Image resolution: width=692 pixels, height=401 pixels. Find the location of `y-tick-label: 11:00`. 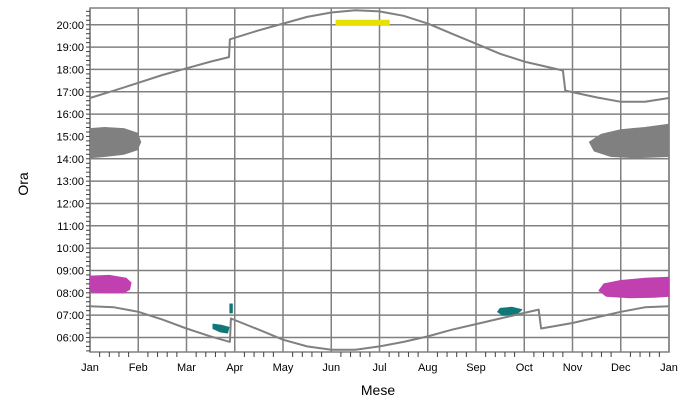

y-tick-label: 11:00 is located at coordinates (70, 227).